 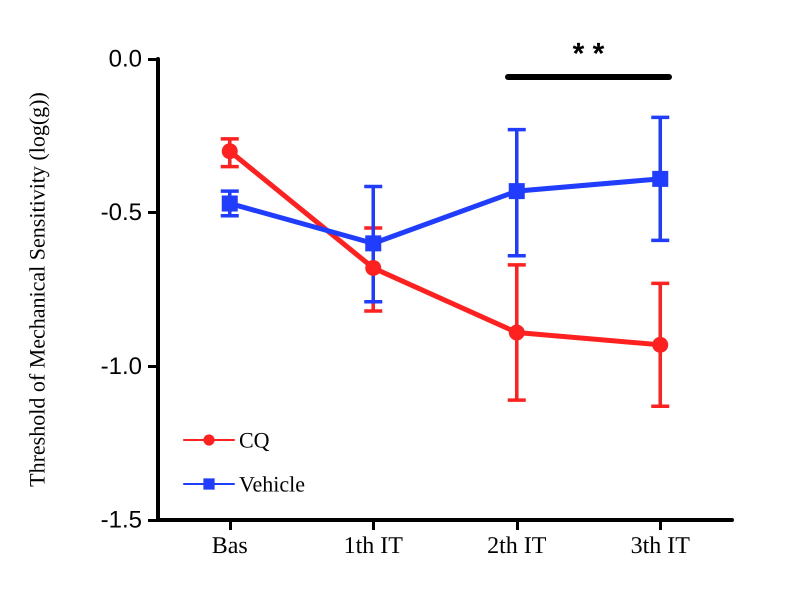 I want to click on x-tick-label: 2th IT, so click(x=517, y=546).